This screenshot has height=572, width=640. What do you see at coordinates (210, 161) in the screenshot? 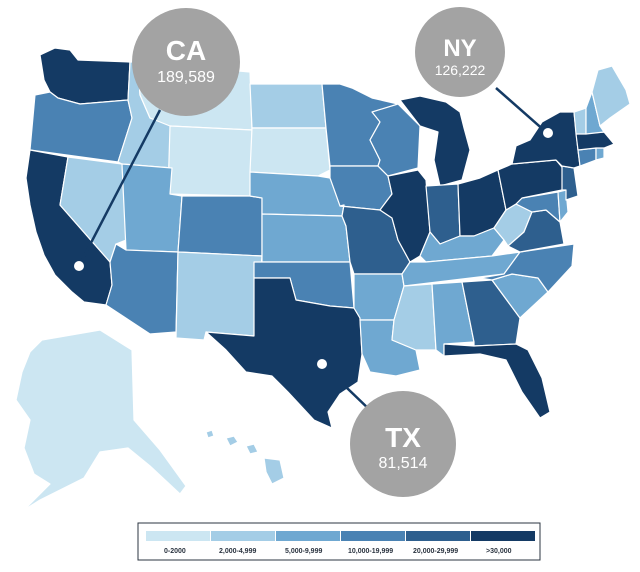
I see `state-WY` at bounding box center [210, 161].